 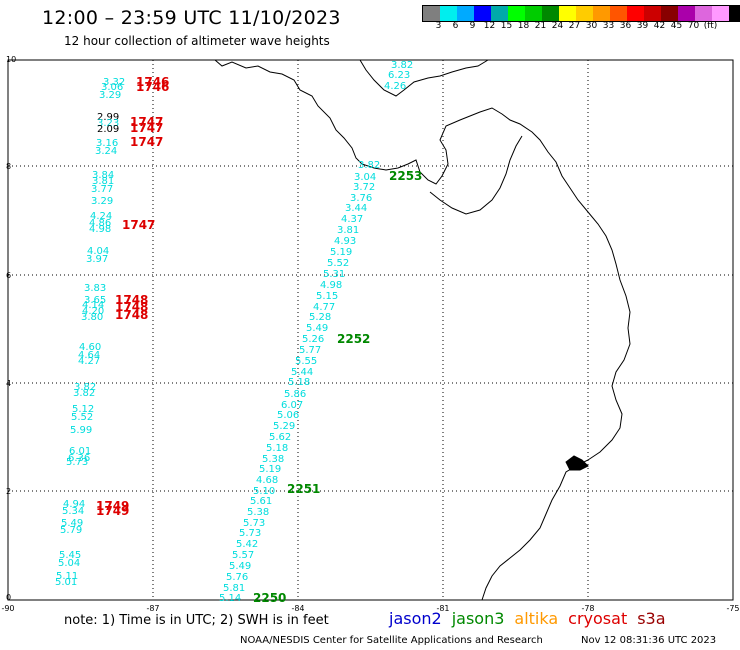 What do you see at coordinates (625, 26) in the screenshot?
I see `color-scale-label: 36` at bounding box center [625, 26].